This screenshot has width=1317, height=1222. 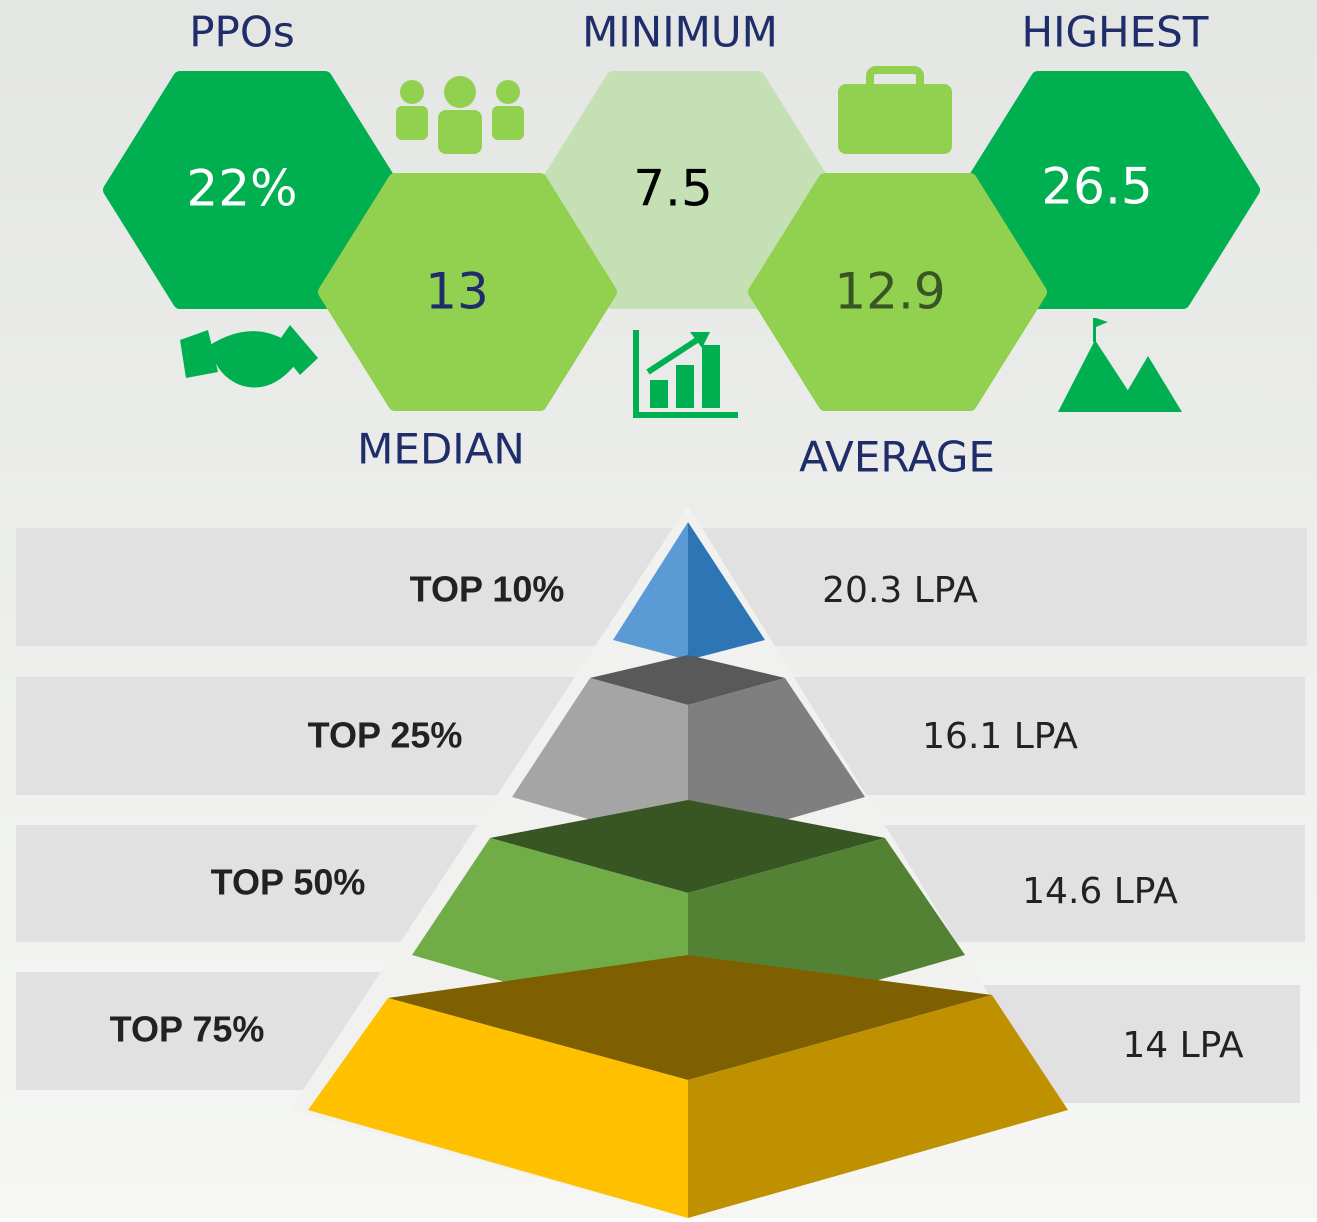 I want to click on icon-briefcase, so click(x=895, y=110).